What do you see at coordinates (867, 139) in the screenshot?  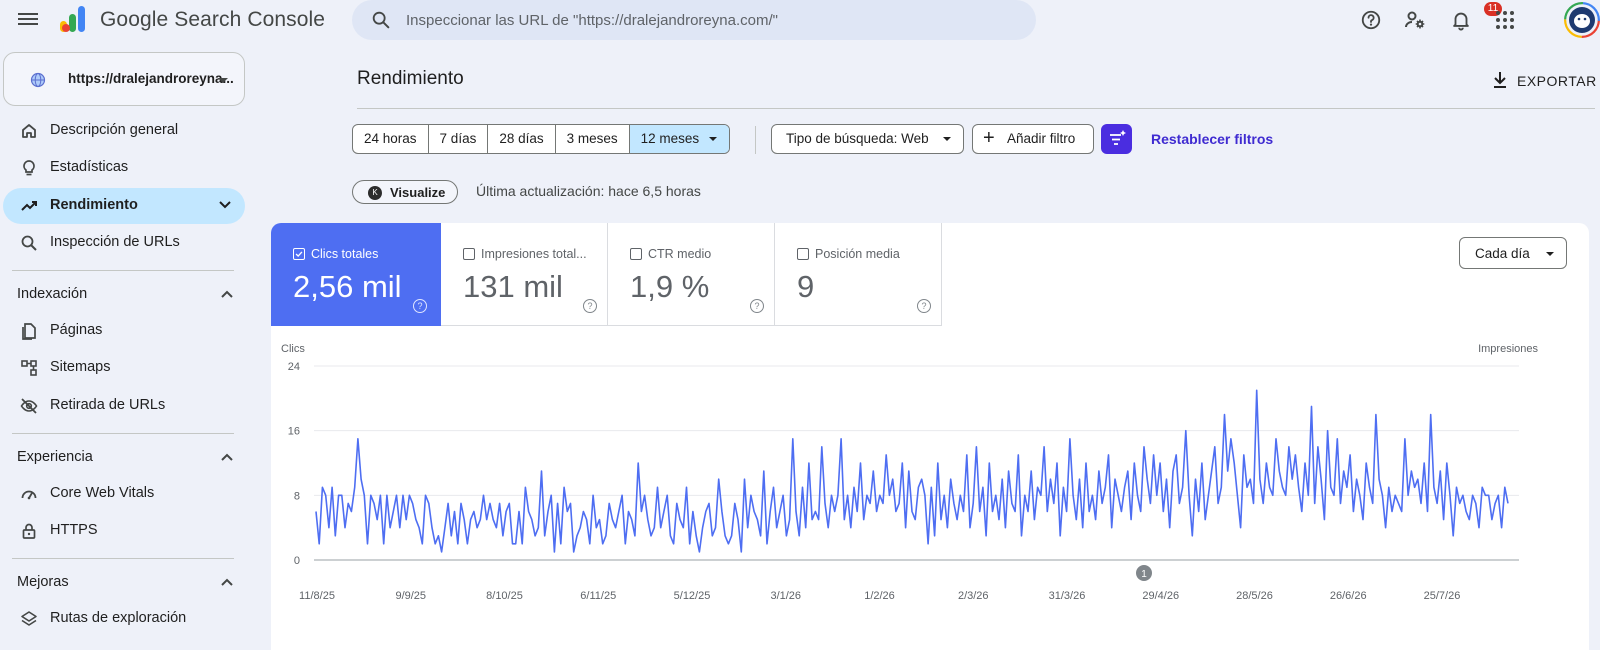 I see `search-type-dropdown: Tipo de búsqueda: Web` at bounding box center [867, 139].